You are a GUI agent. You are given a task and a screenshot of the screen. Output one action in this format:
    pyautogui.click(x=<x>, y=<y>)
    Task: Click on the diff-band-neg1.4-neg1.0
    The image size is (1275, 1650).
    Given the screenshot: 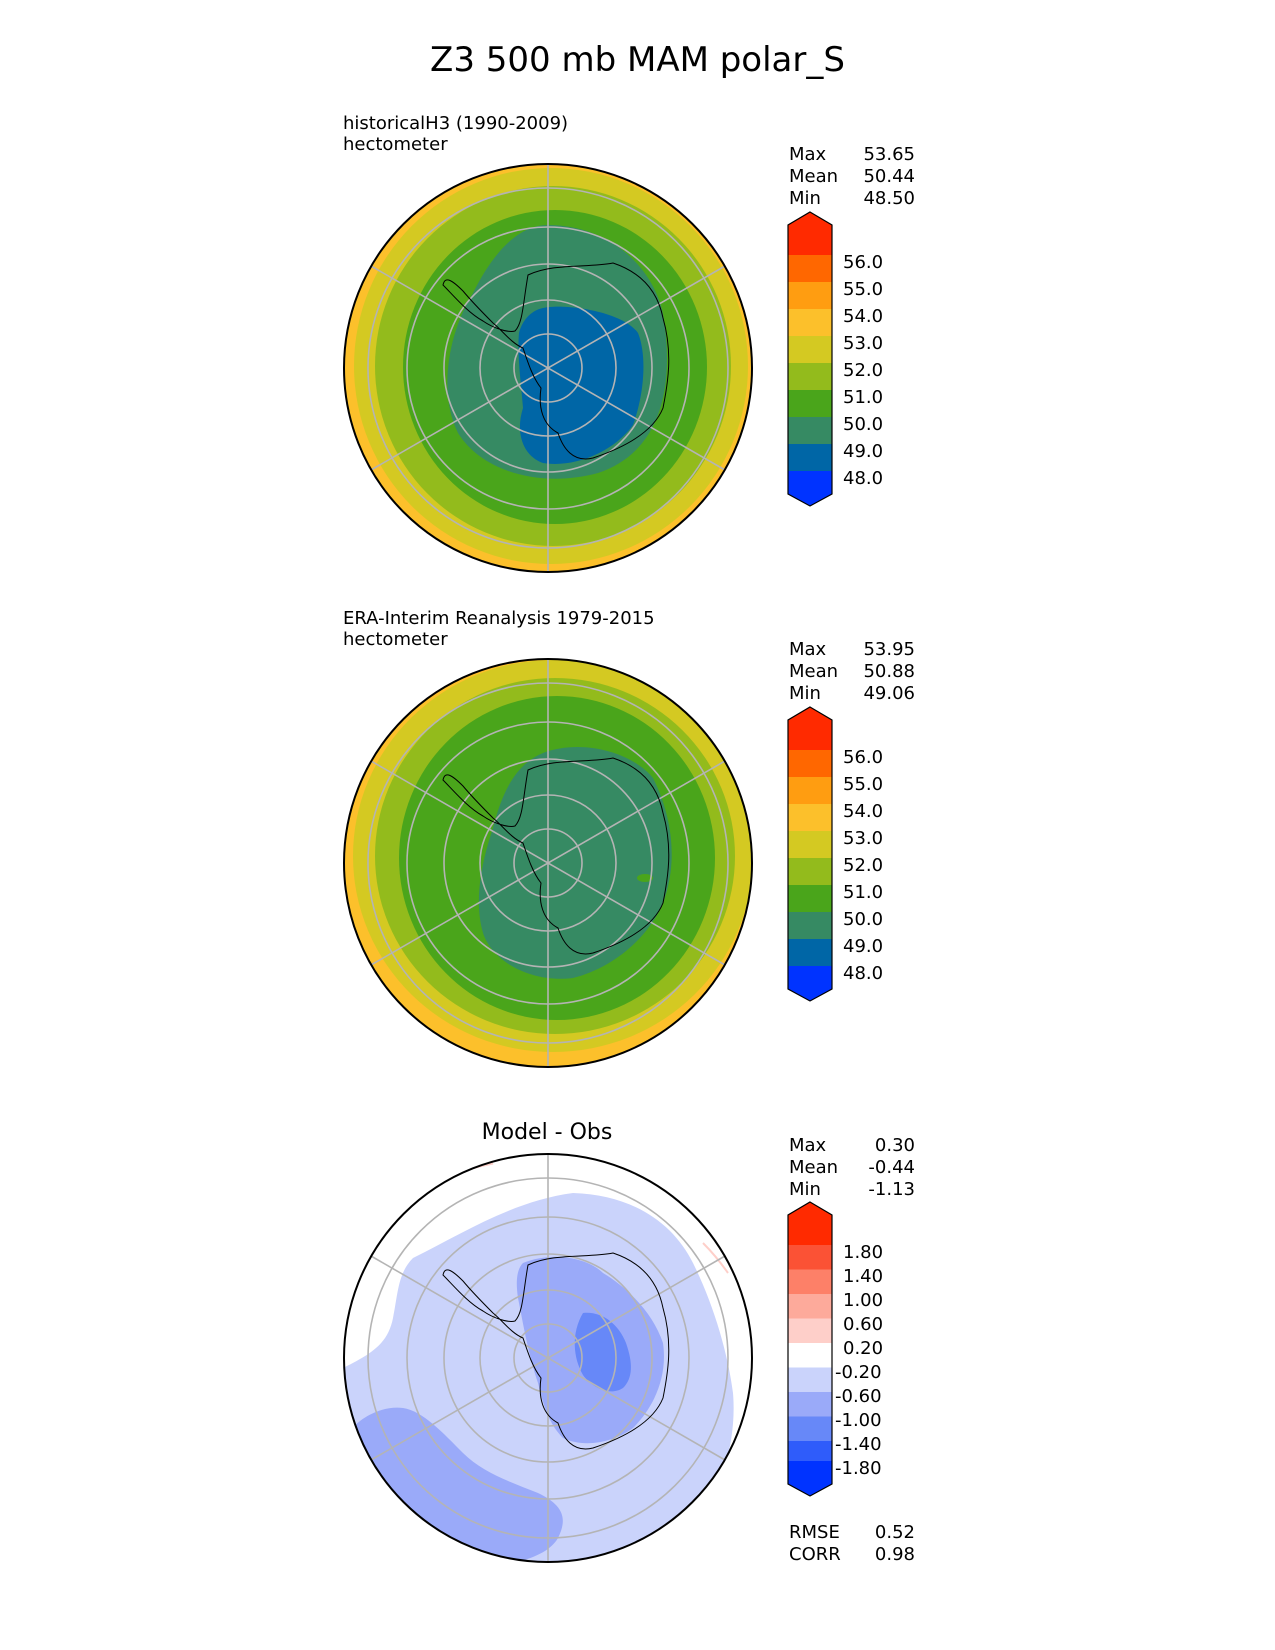 What is the action you would take?
    pyautogui.click(x=602, y=1352)
    